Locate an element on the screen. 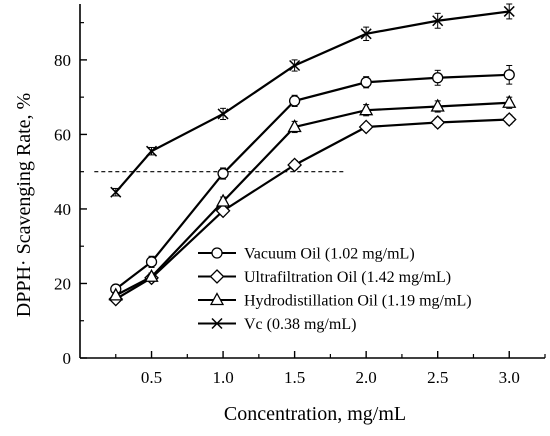 The height and width of the screenshot is (436, 550). legend-entry-ultrafiltration-oil: Ultrafiltration Oil (1.42 mg/mL) is located at coordinates (324, 277).